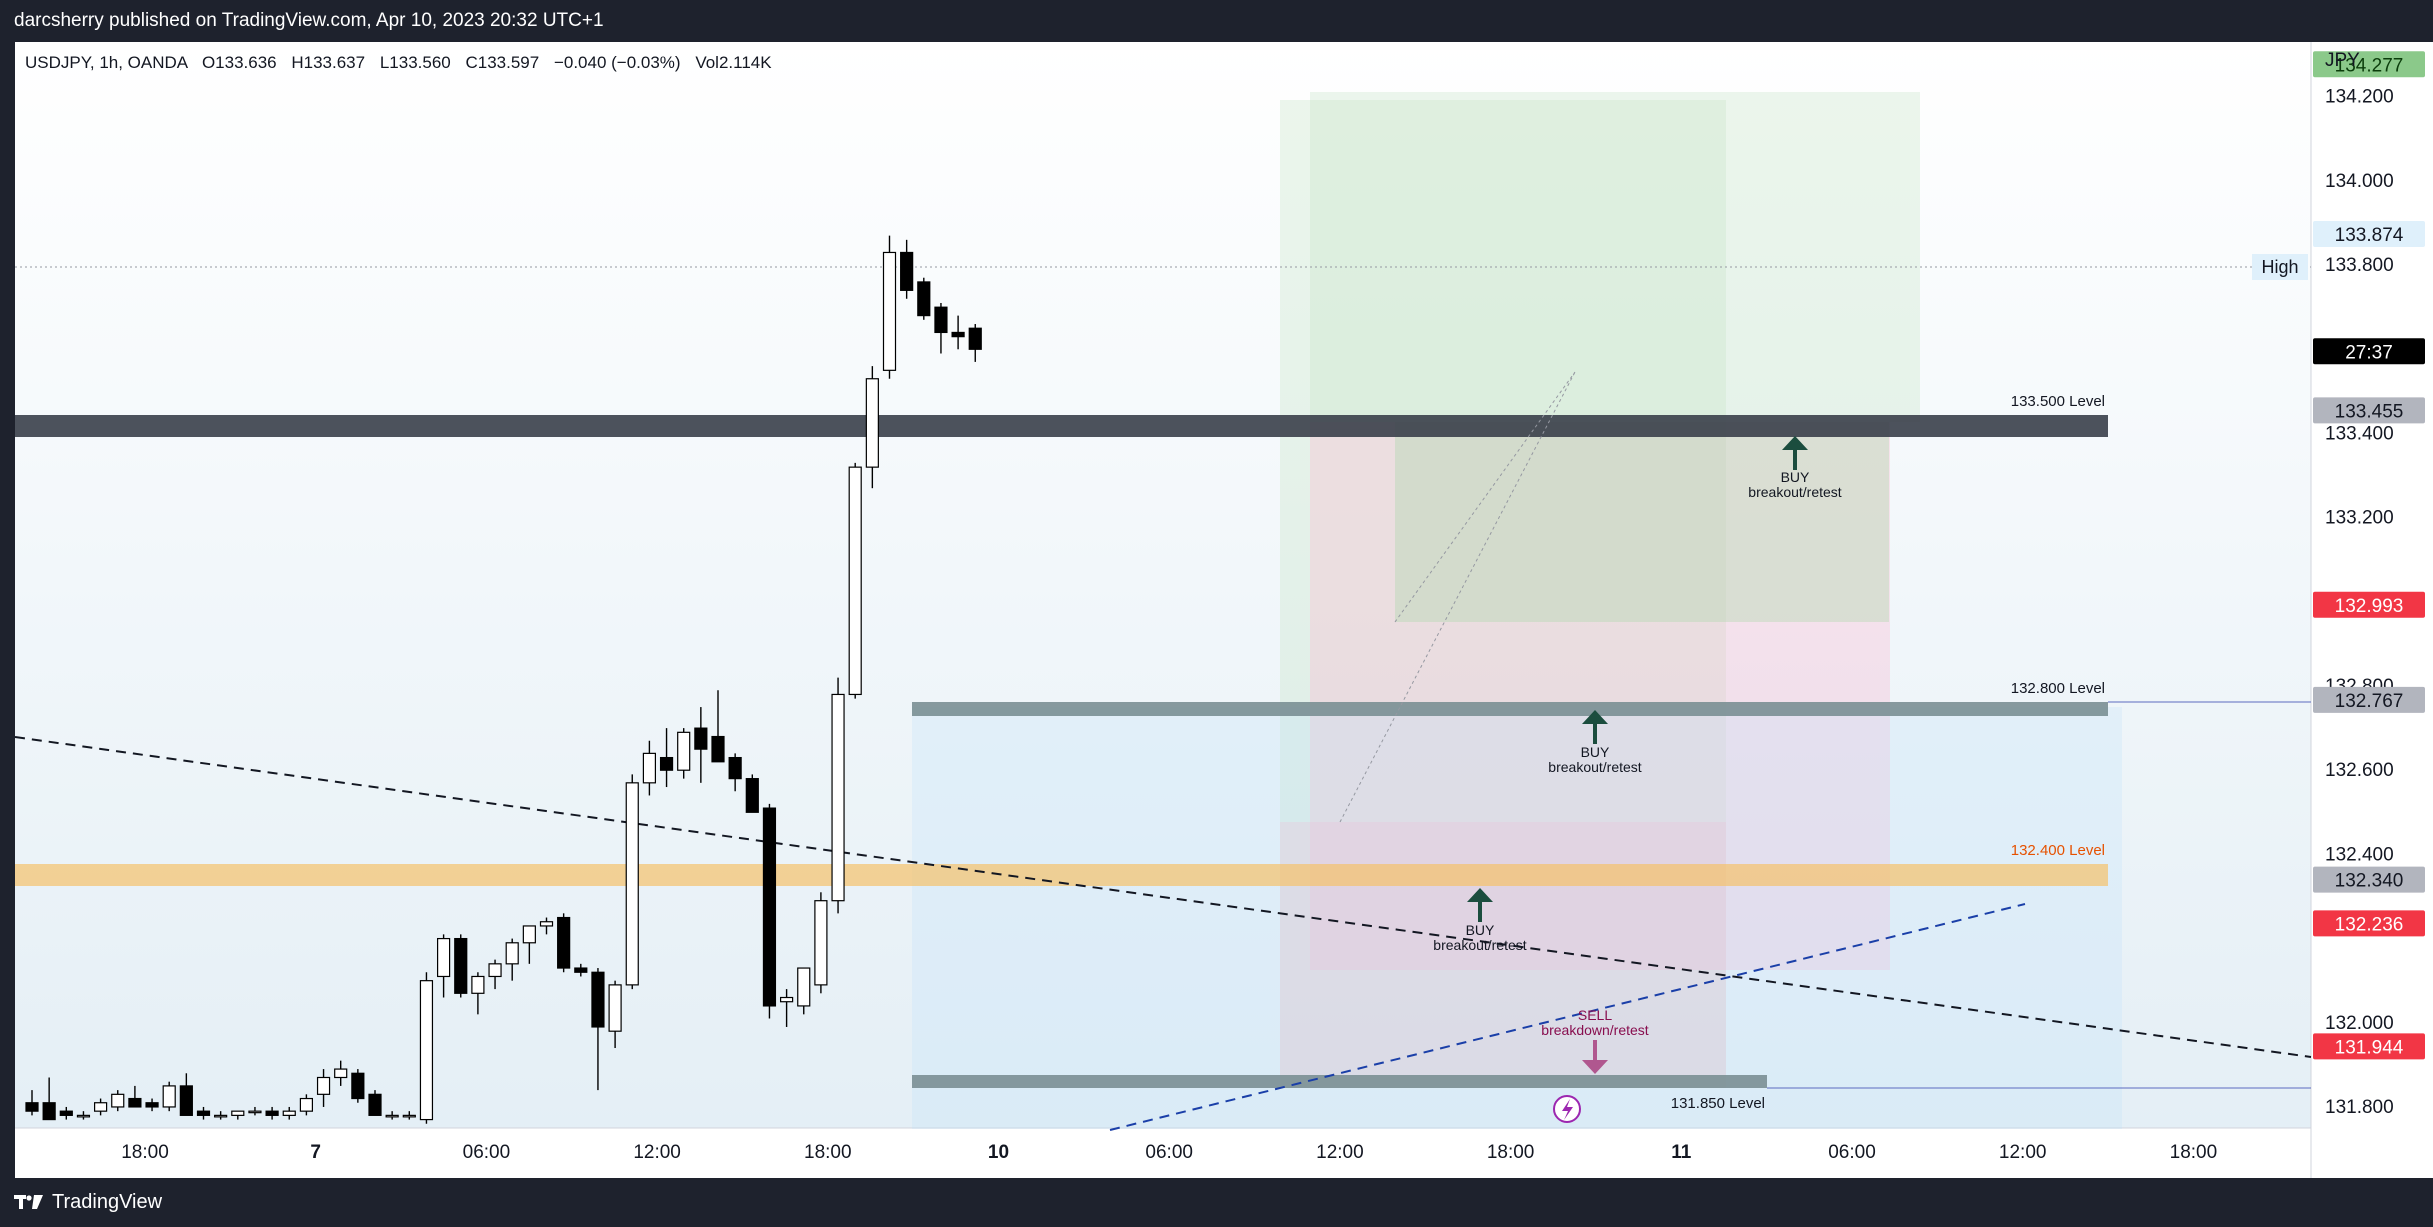 This screenshot has width=2433, height=1227. Describe the element at coordinates (1595, 1030) in the screenshot. I see `annotation-sell-sub: breakdown/retest` at that location.